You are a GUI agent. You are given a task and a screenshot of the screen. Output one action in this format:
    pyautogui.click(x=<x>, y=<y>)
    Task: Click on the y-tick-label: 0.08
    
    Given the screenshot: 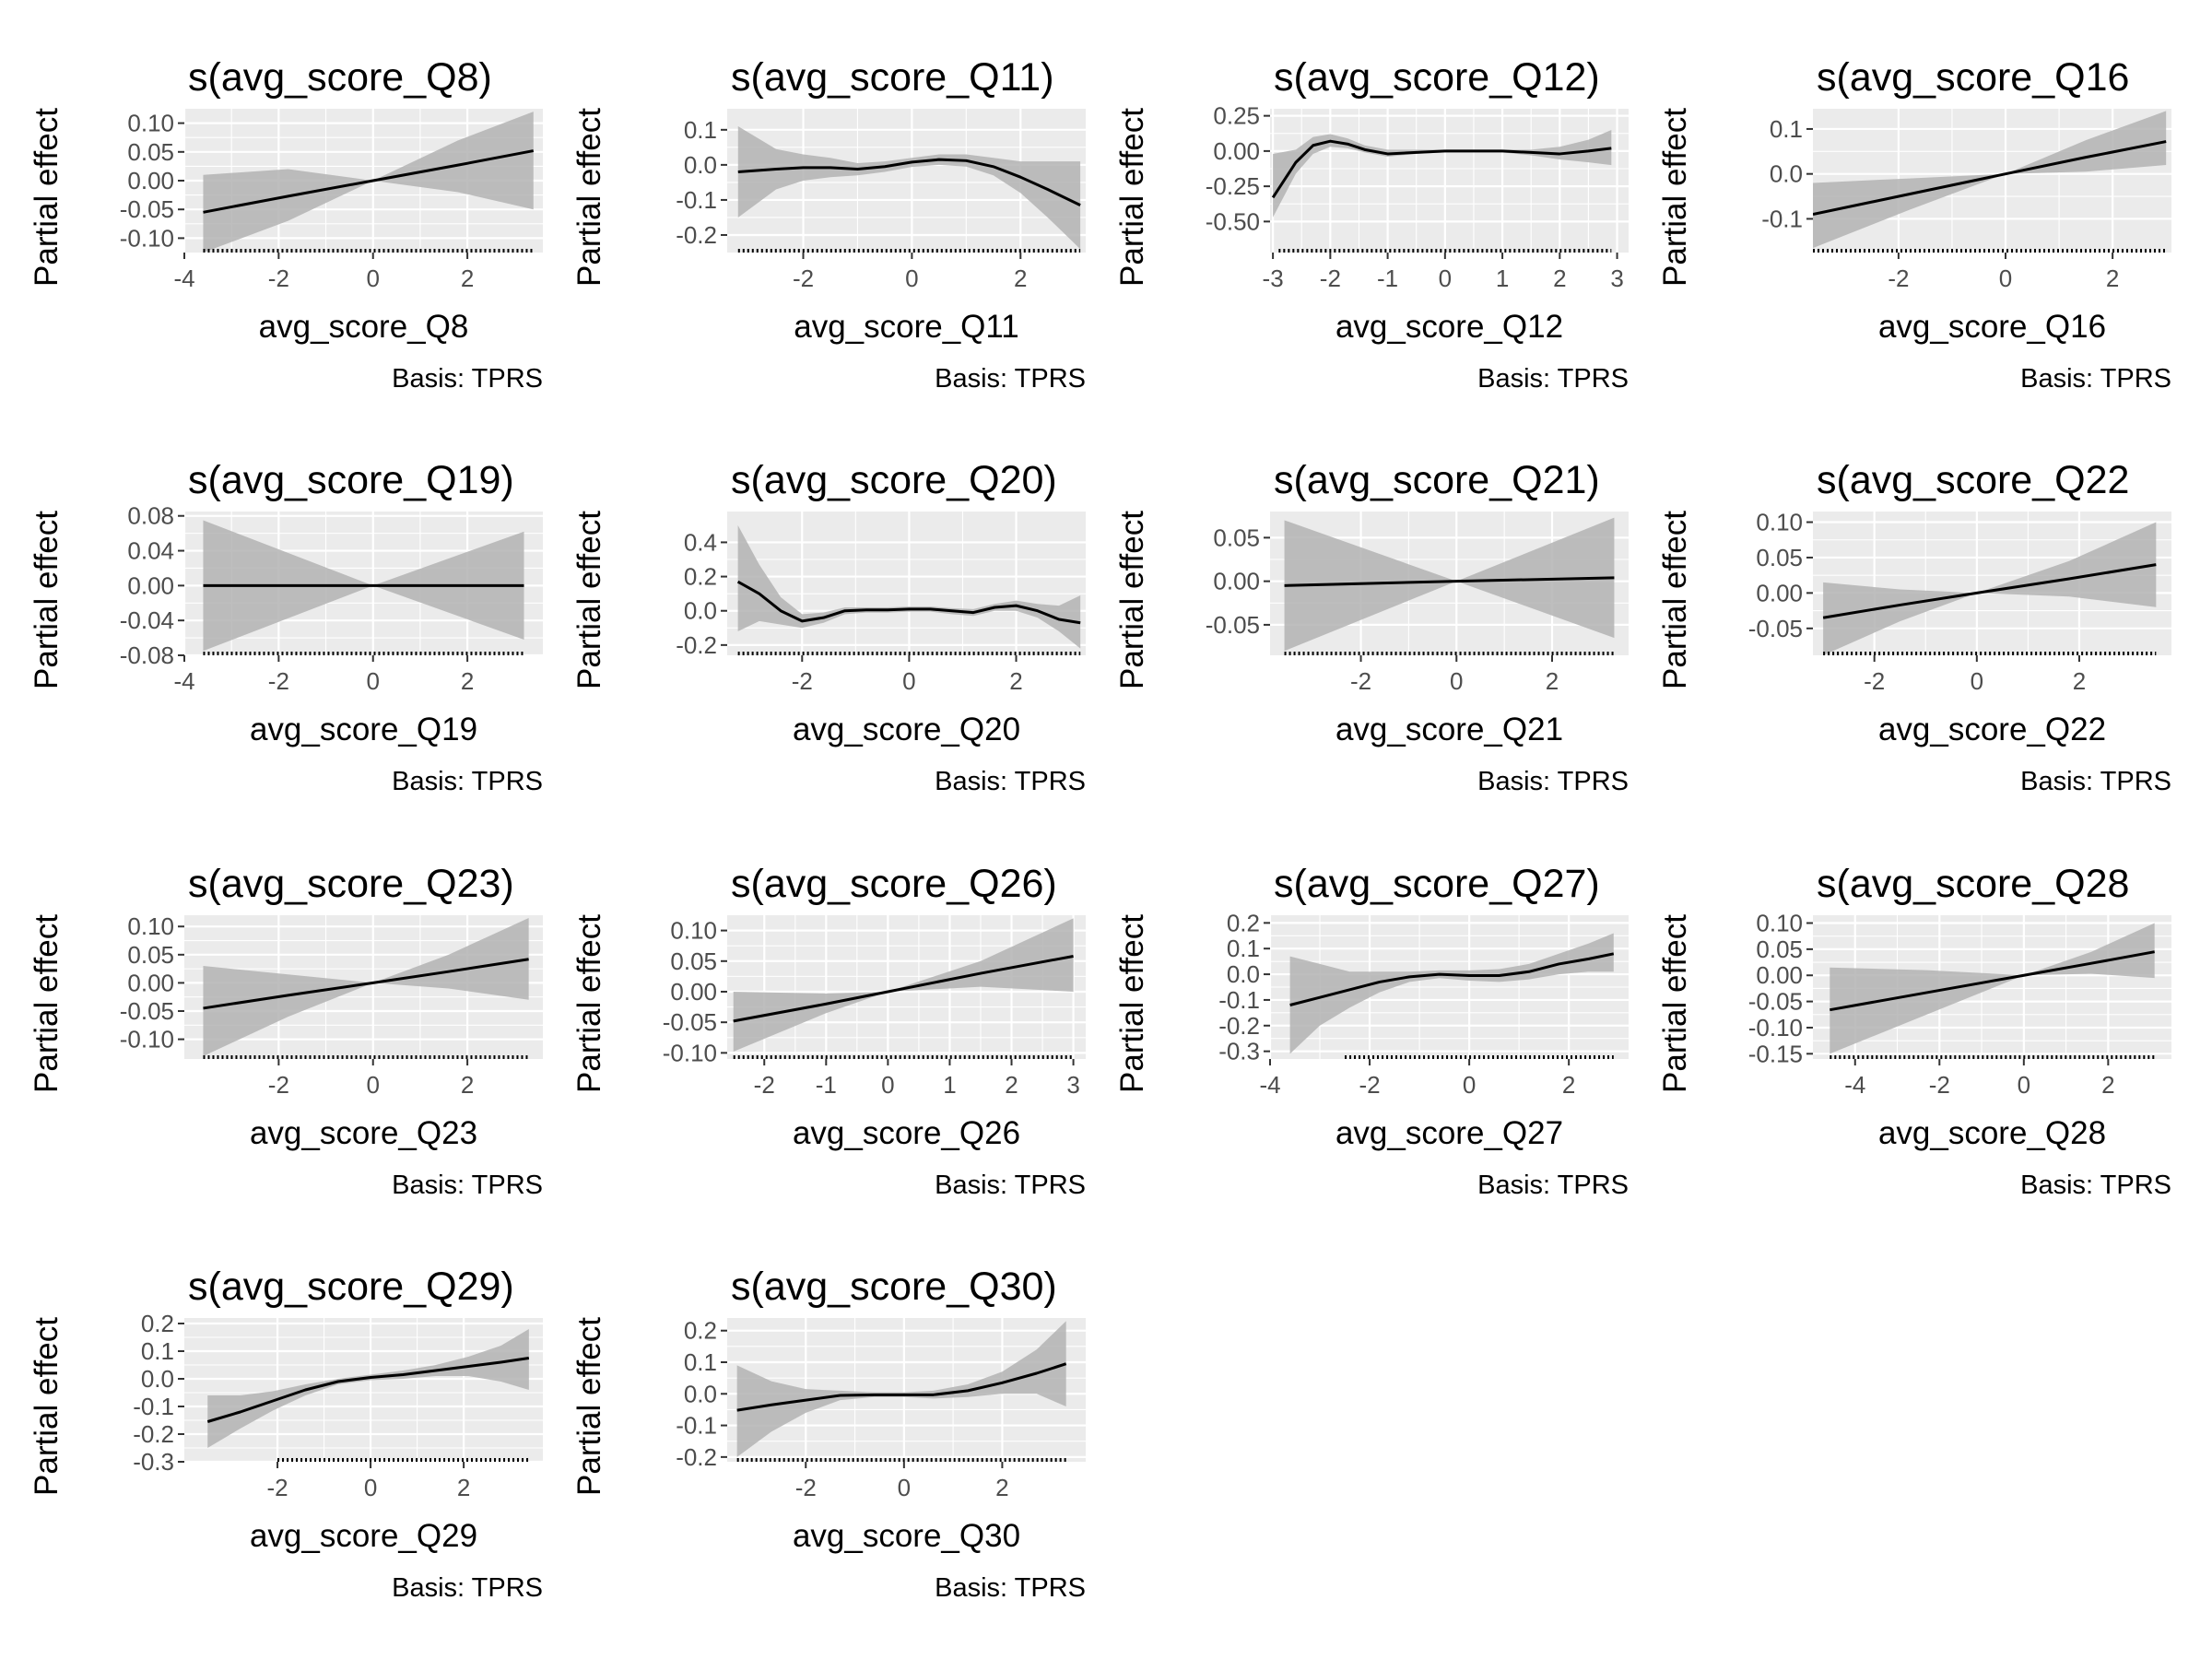 What is the action you would take?
    pyautogui.click(x=150, y=516)
    